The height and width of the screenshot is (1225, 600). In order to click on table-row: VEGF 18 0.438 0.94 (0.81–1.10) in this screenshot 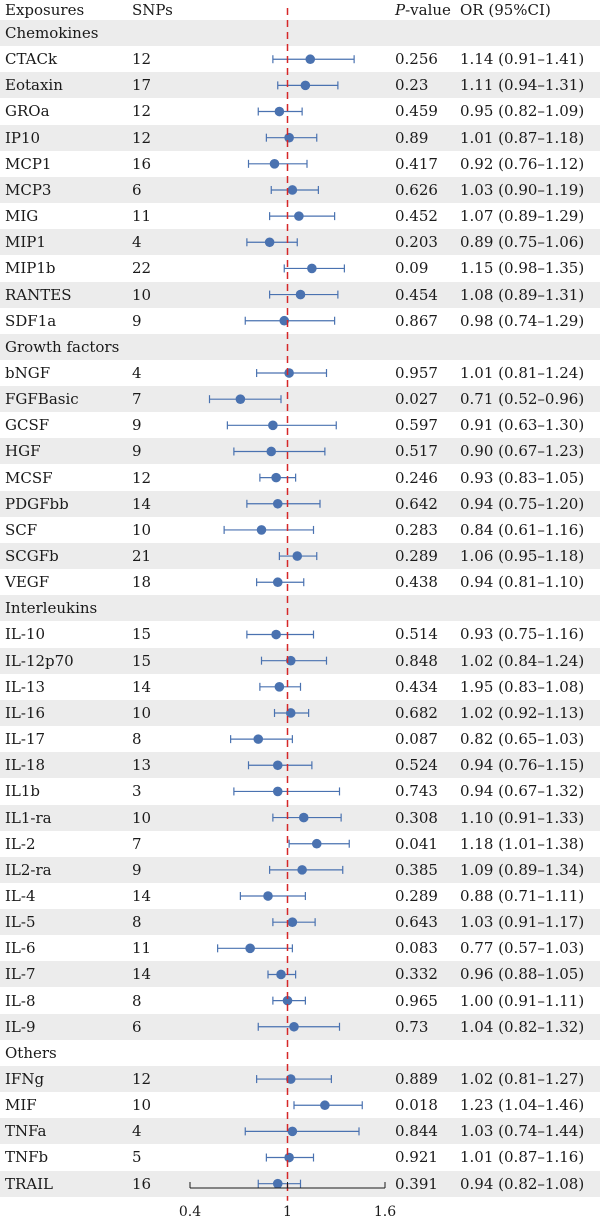, I will do `click(300, 582)`.